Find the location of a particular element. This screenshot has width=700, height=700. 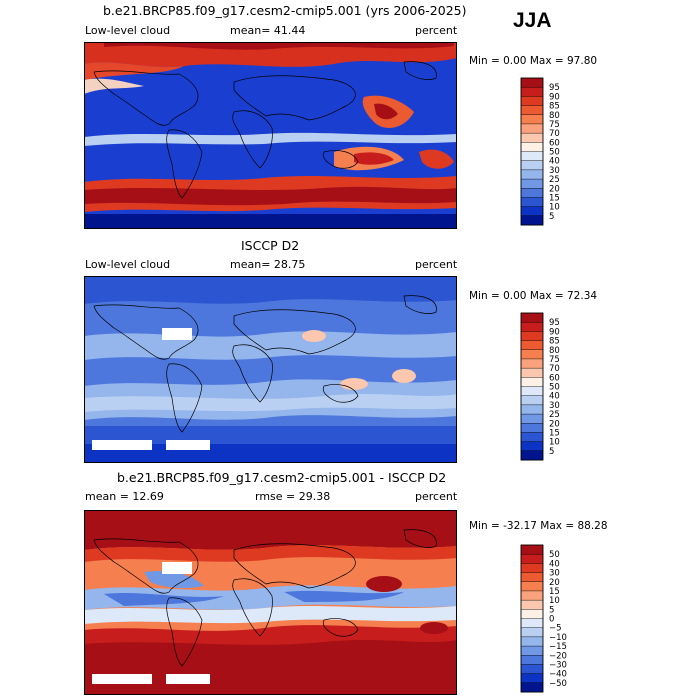

colorbar-tick-label: 0 is located at coordinates (551, 620).